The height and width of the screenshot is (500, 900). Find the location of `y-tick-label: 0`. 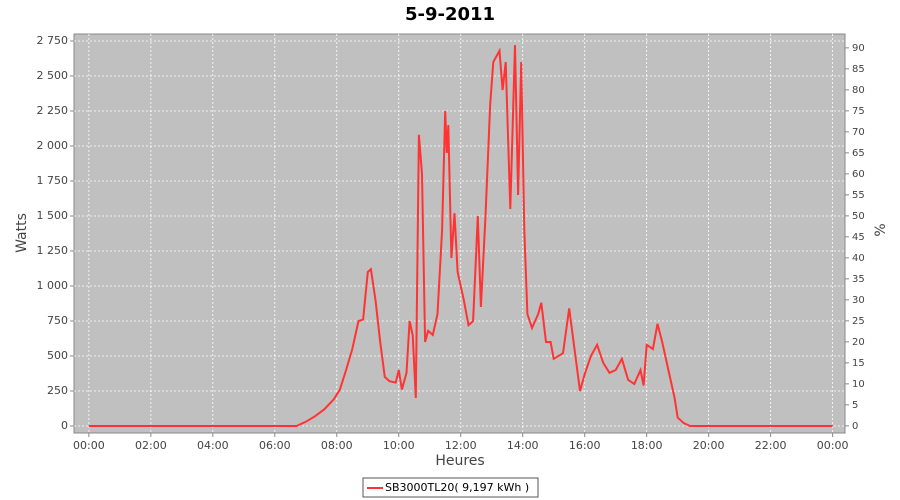

y-tick-label: 0 is located at coordinates (64, 425).